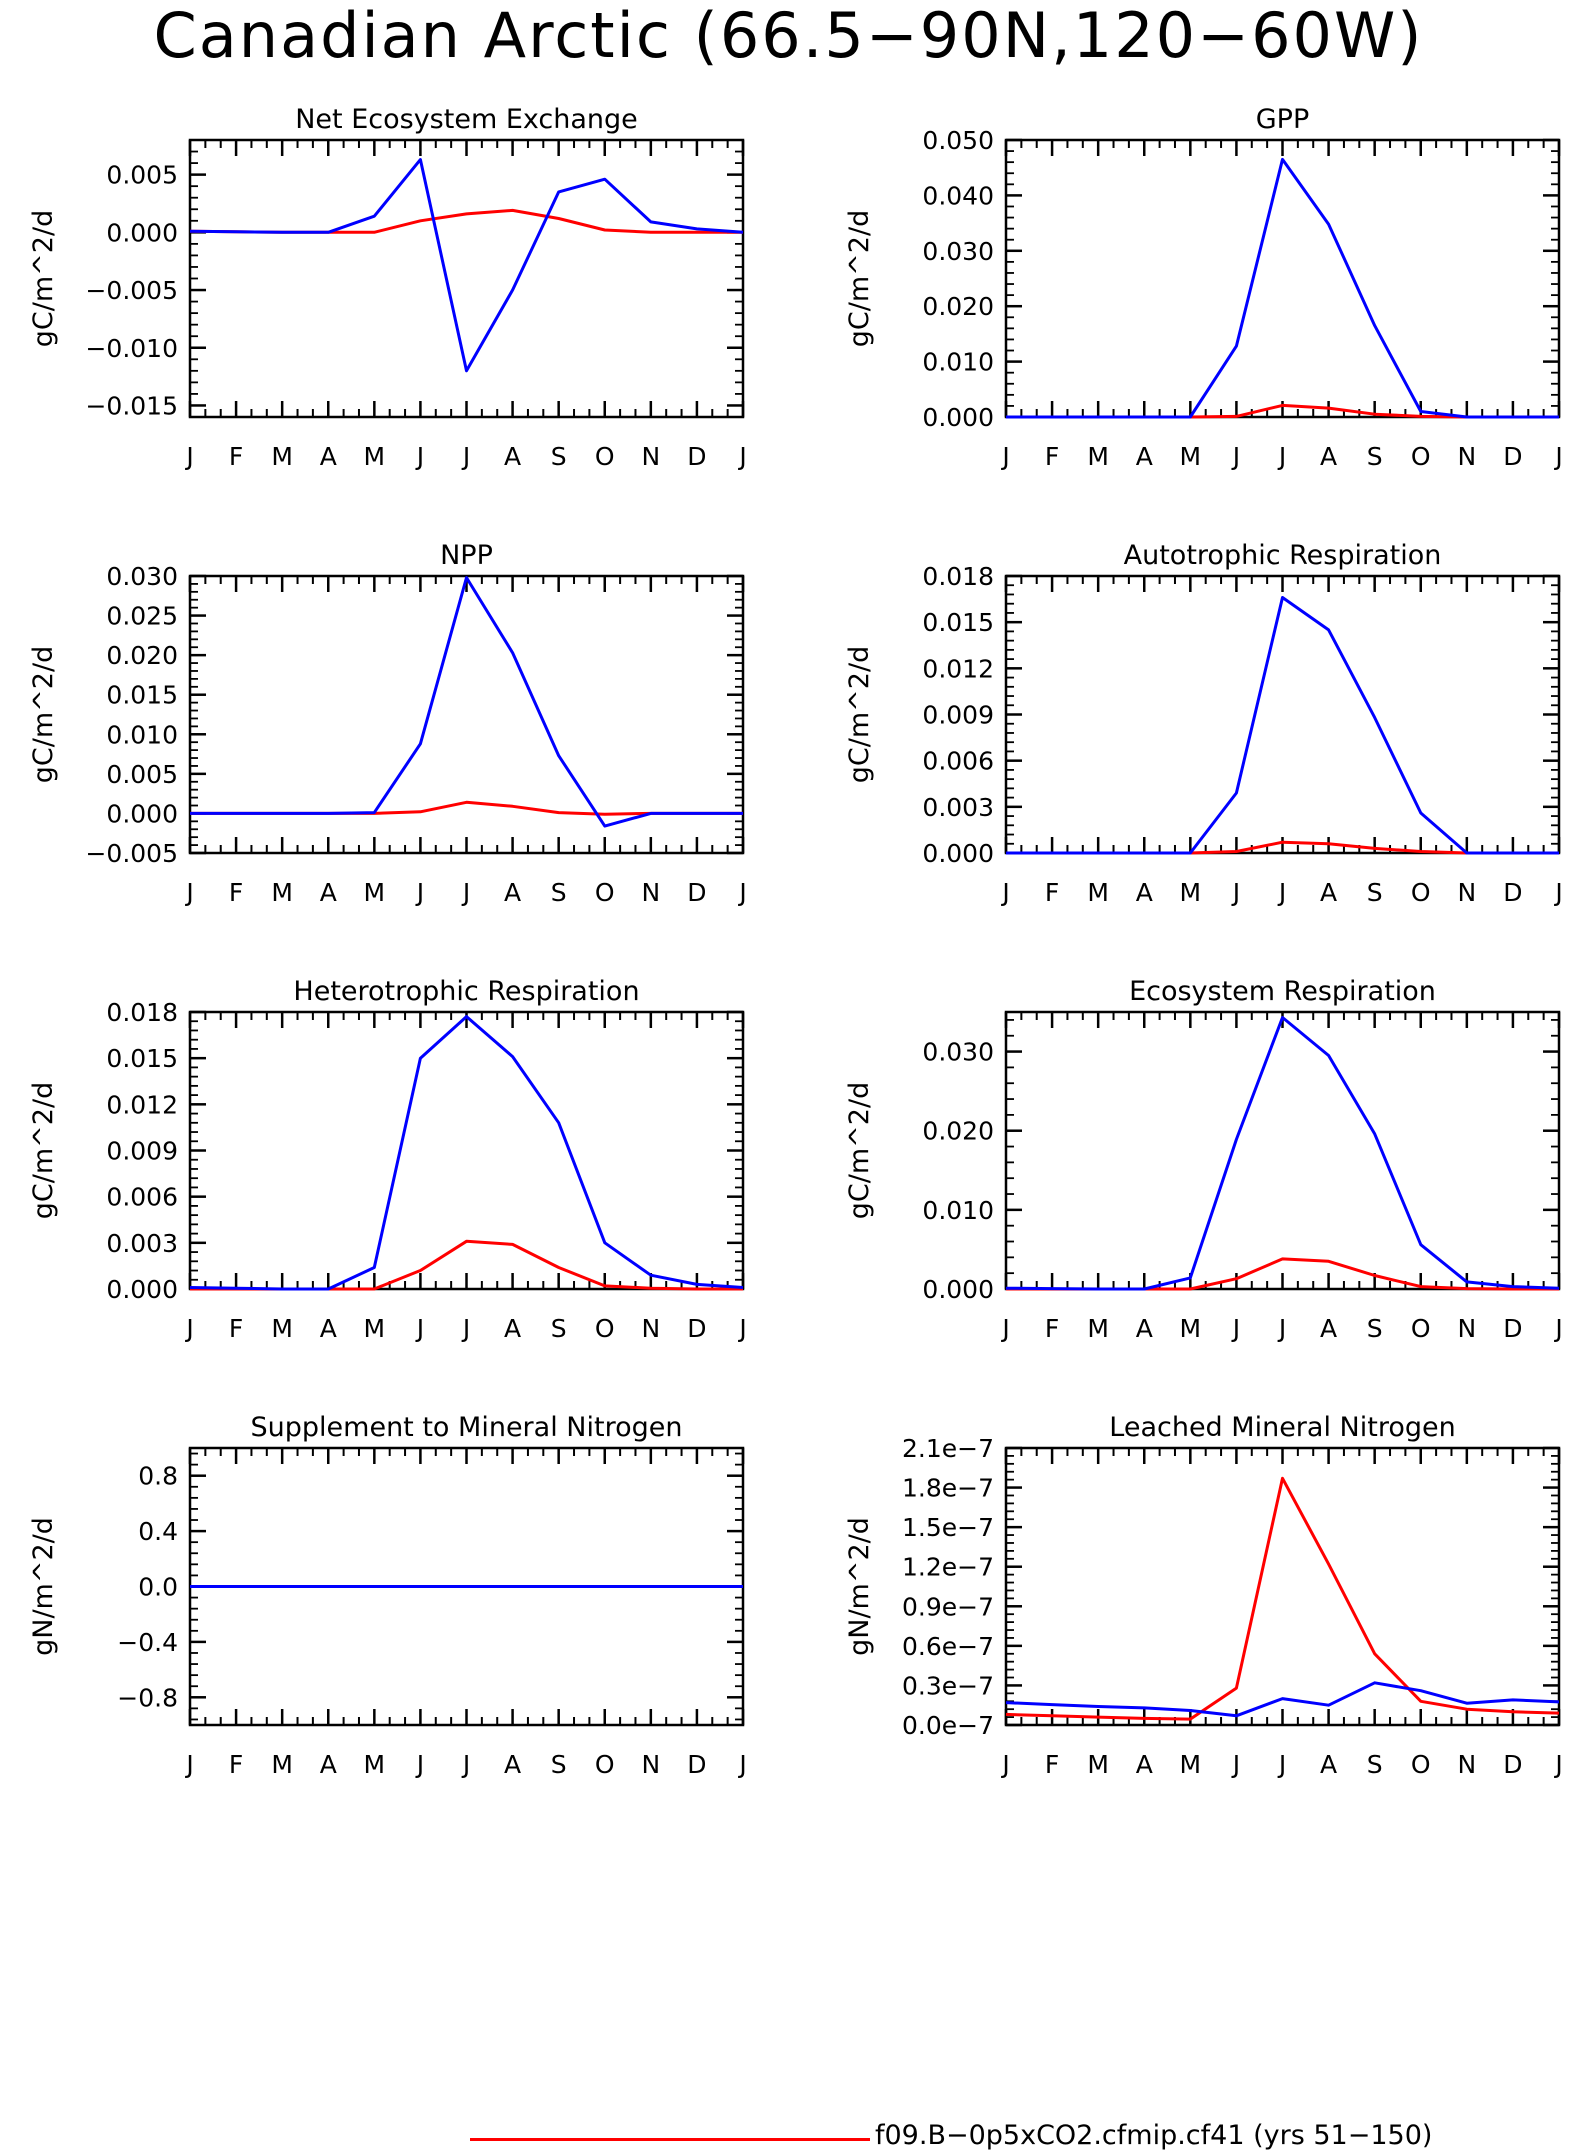 Image resolution: width=1577 pixels, height=2151 pixels. Describe the element at coordinates (1282, 1598) in the screenshot. I see `series-line-red` at that location.